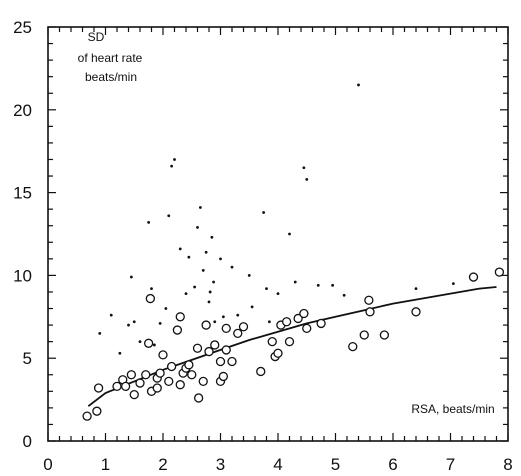 The width and height of the screenshot is (521, 476). I want to click on x-tick-label: 4, so click(277, 464).